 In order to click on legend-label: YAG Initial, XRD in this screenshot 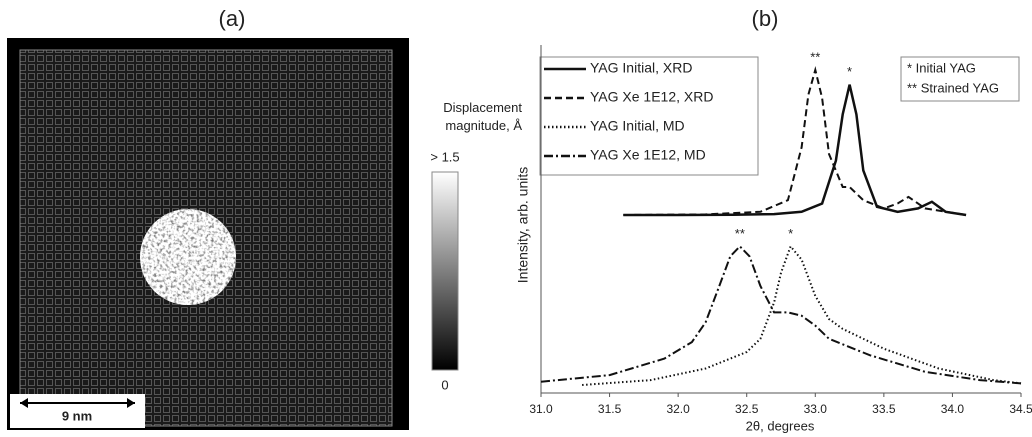, I will do `click(641, 68)`.